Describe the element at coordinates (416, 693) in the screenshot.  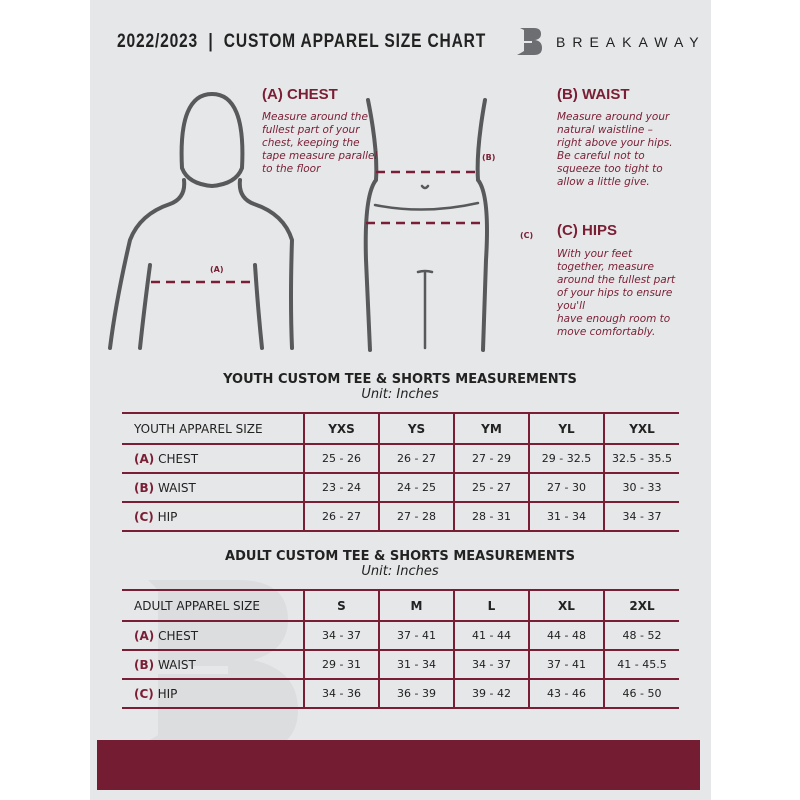
I see `table-cell: 36 - 39` at that location.